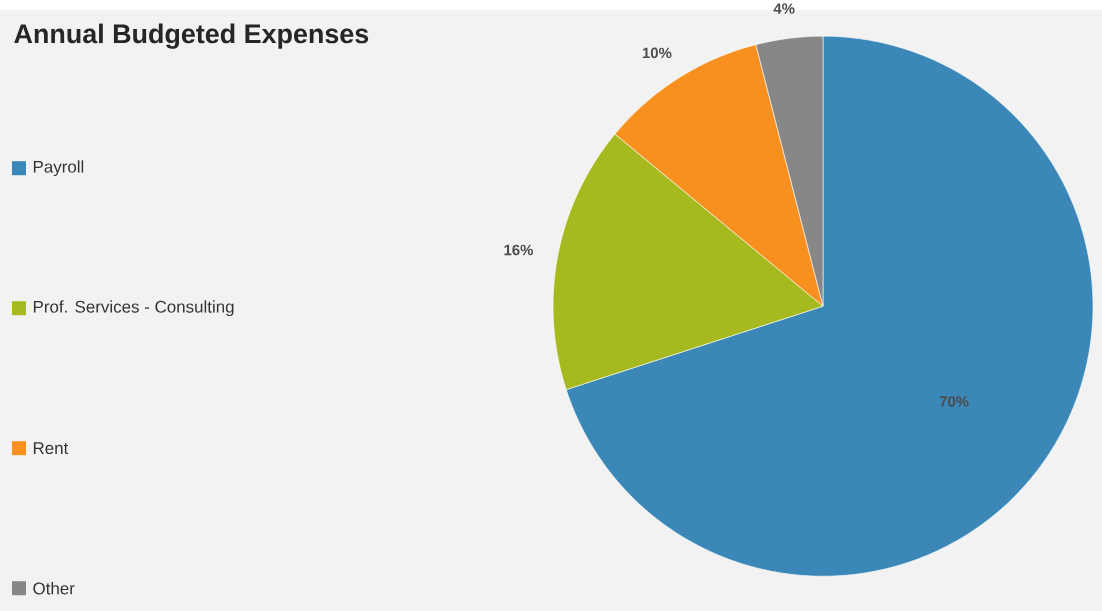 This screenshot has height=611, width=1102. What do you see at coordinates (58, 168) in the screenshot?
I see `legend-label: Payroll` at bounding box center [58, 168].